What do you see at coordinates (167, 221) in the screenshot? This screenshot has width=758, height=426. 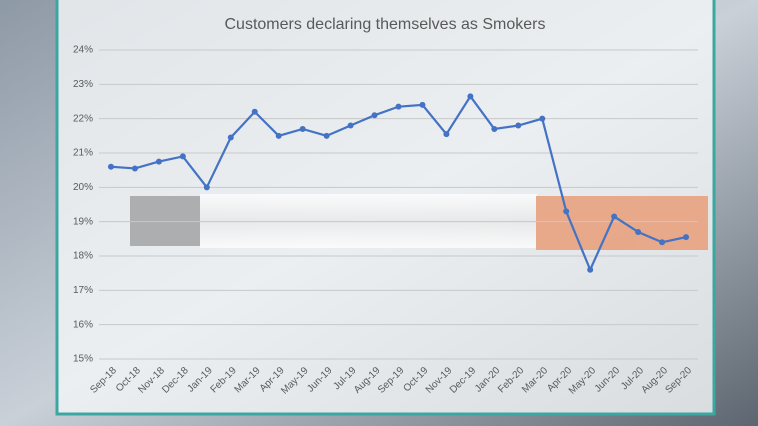 I see `cigarette-ash` at bounding box center [167, 221].